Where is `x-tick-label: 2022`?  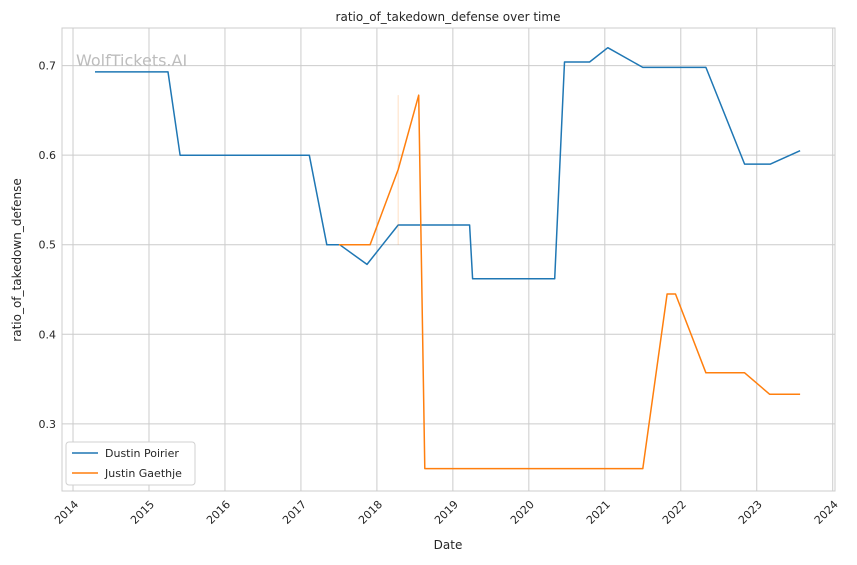
x-tick-label: 2022 is located at coordinates (674, 512).